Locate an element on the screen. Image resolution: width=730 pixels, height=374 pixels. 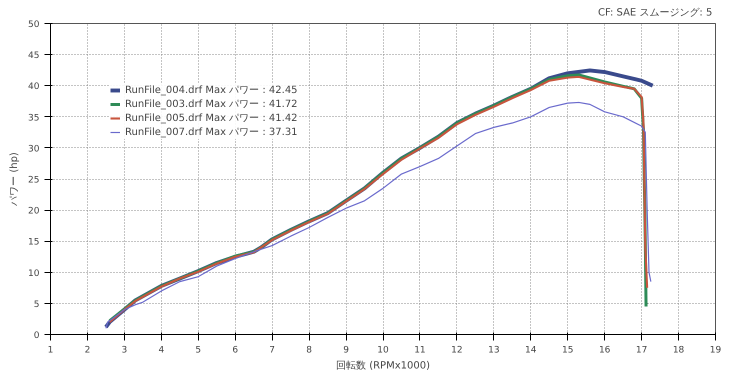
x-tick-label: 5 is located at coordinates (198, 351).